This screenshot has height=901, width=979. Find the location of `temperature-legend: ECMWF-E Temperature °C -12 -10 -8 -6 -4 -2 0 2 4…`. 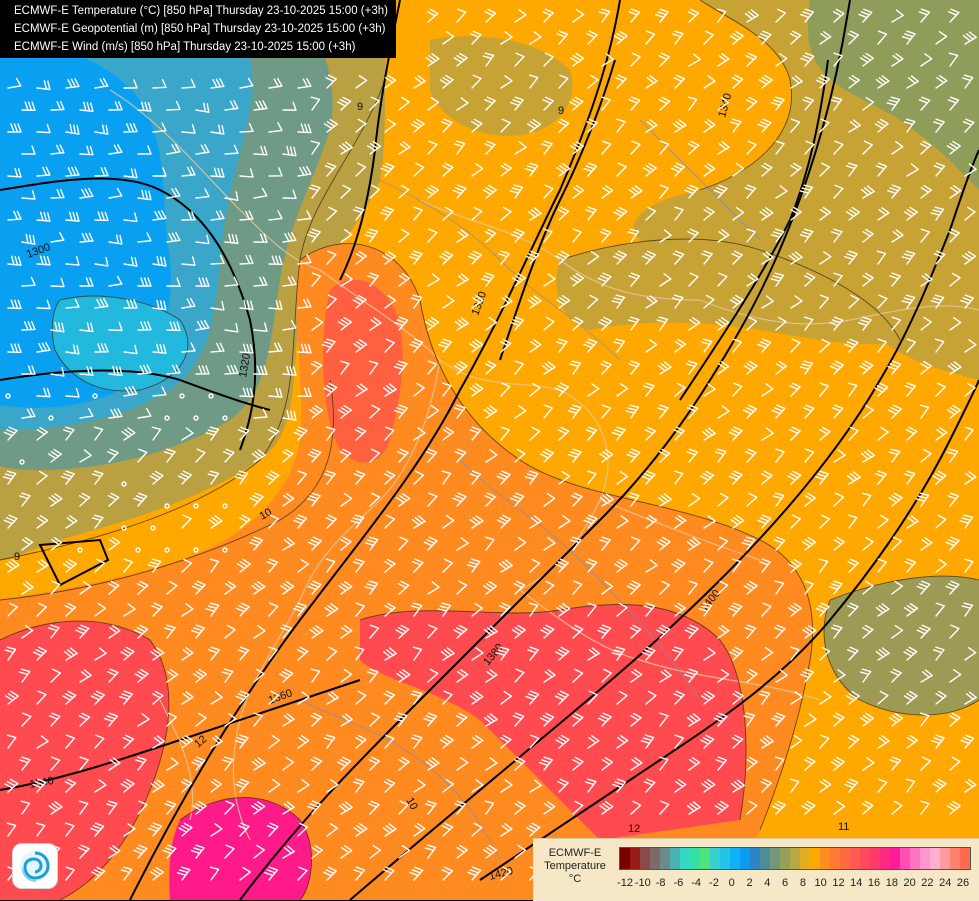

temperature-legend: ECMWF-E Temperature °C -12 -10 -8 -6 -4 -2 0 2 4… is located at coordinates (756, 869).